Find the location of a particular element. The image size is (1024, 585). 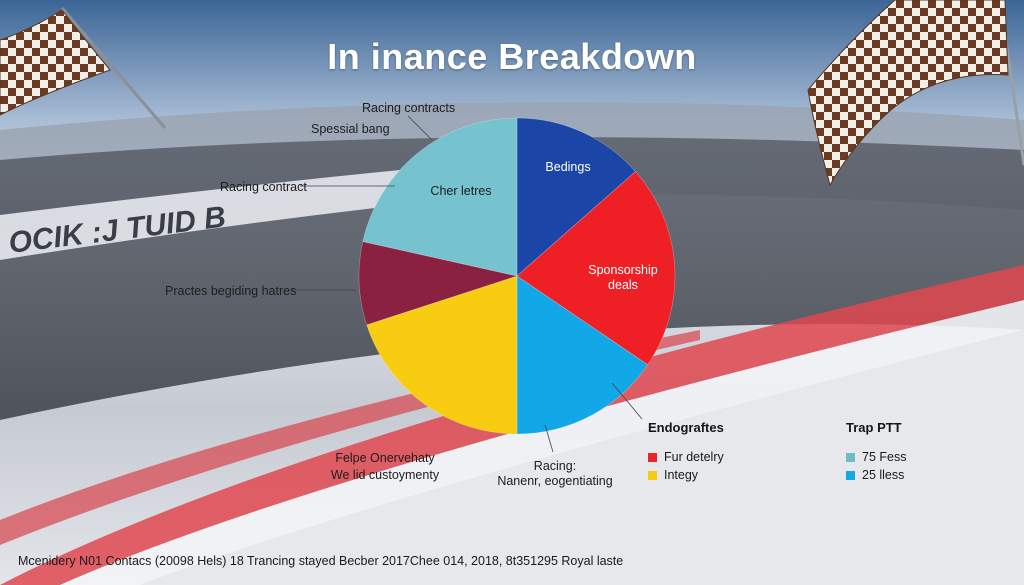

annotation-racing-contracts: Racing contracts is located at coordinates (409, 108).